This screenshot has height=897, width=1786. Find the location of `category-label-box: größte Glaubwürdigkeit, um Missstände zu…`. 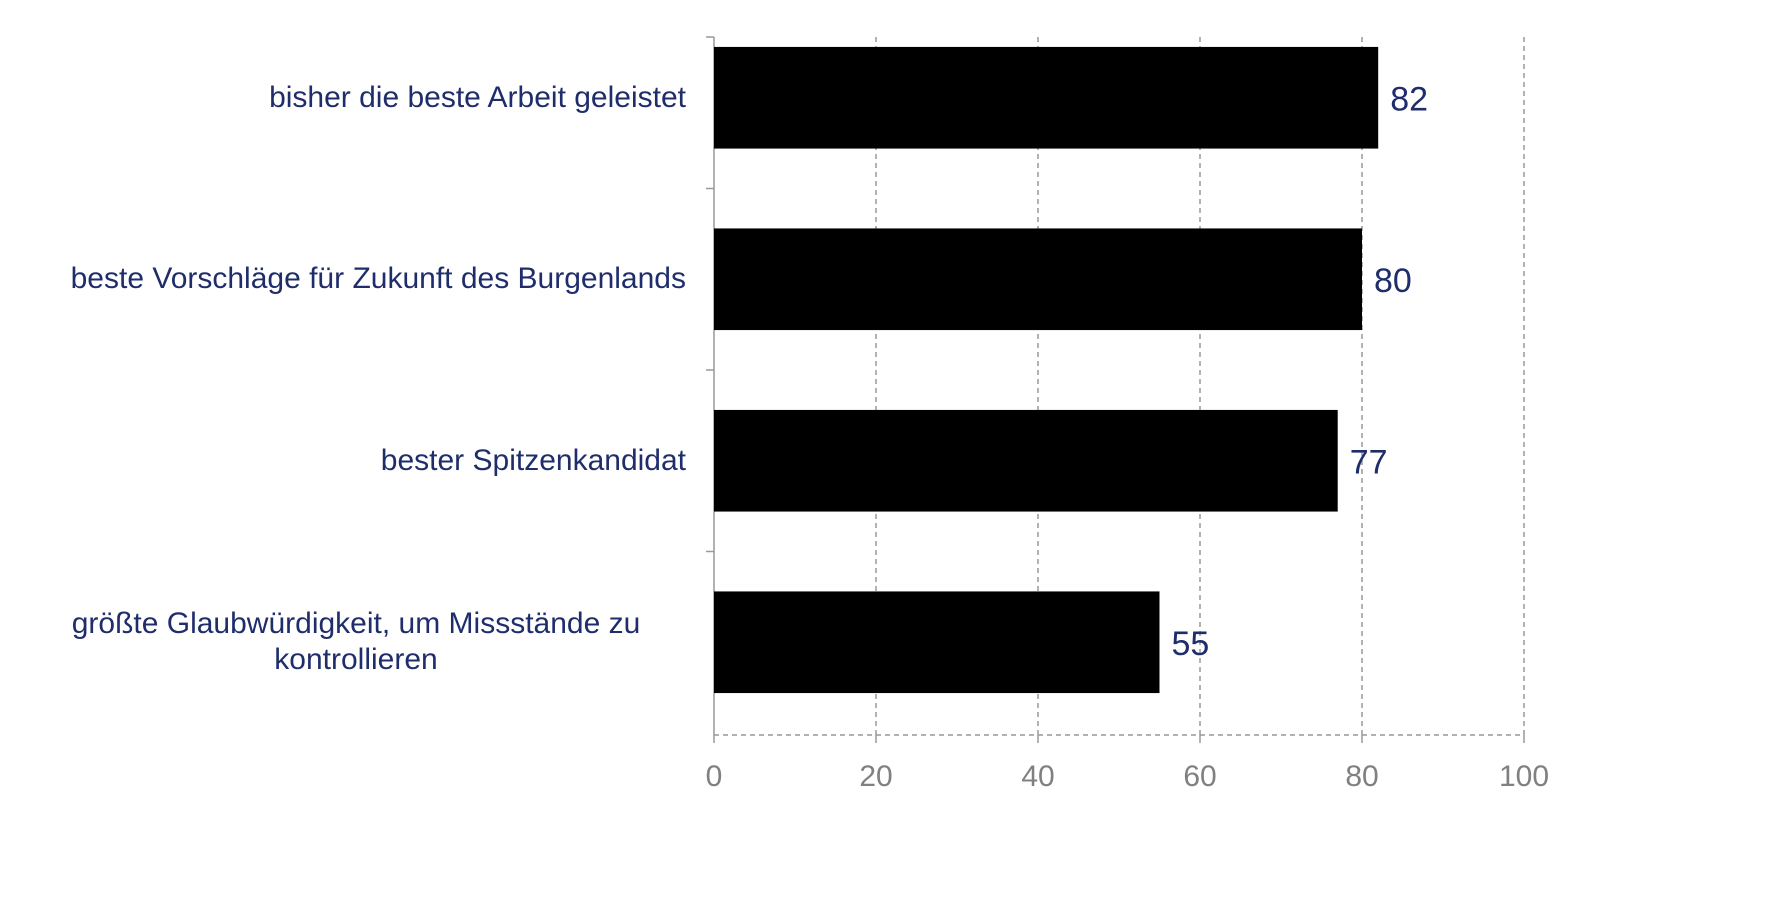

category-label-box: größte Glaubwürdigkeit, um Missstände zu… is located at coordinates (343, 642).